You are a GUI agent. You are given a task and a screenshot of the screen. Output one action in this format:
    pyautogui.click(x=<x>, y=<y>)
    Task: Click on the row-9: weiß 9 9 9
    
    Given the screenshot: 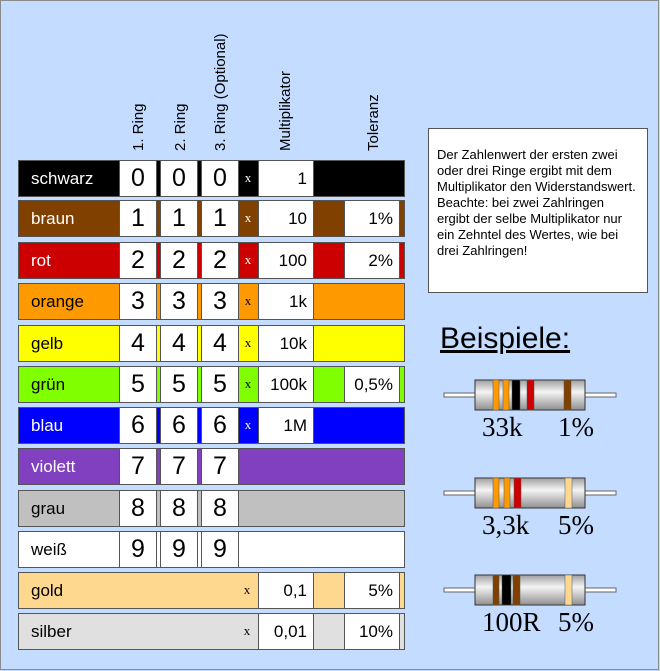 What is the action you would take?
    pyautogui.click(x=211, y=549)
    